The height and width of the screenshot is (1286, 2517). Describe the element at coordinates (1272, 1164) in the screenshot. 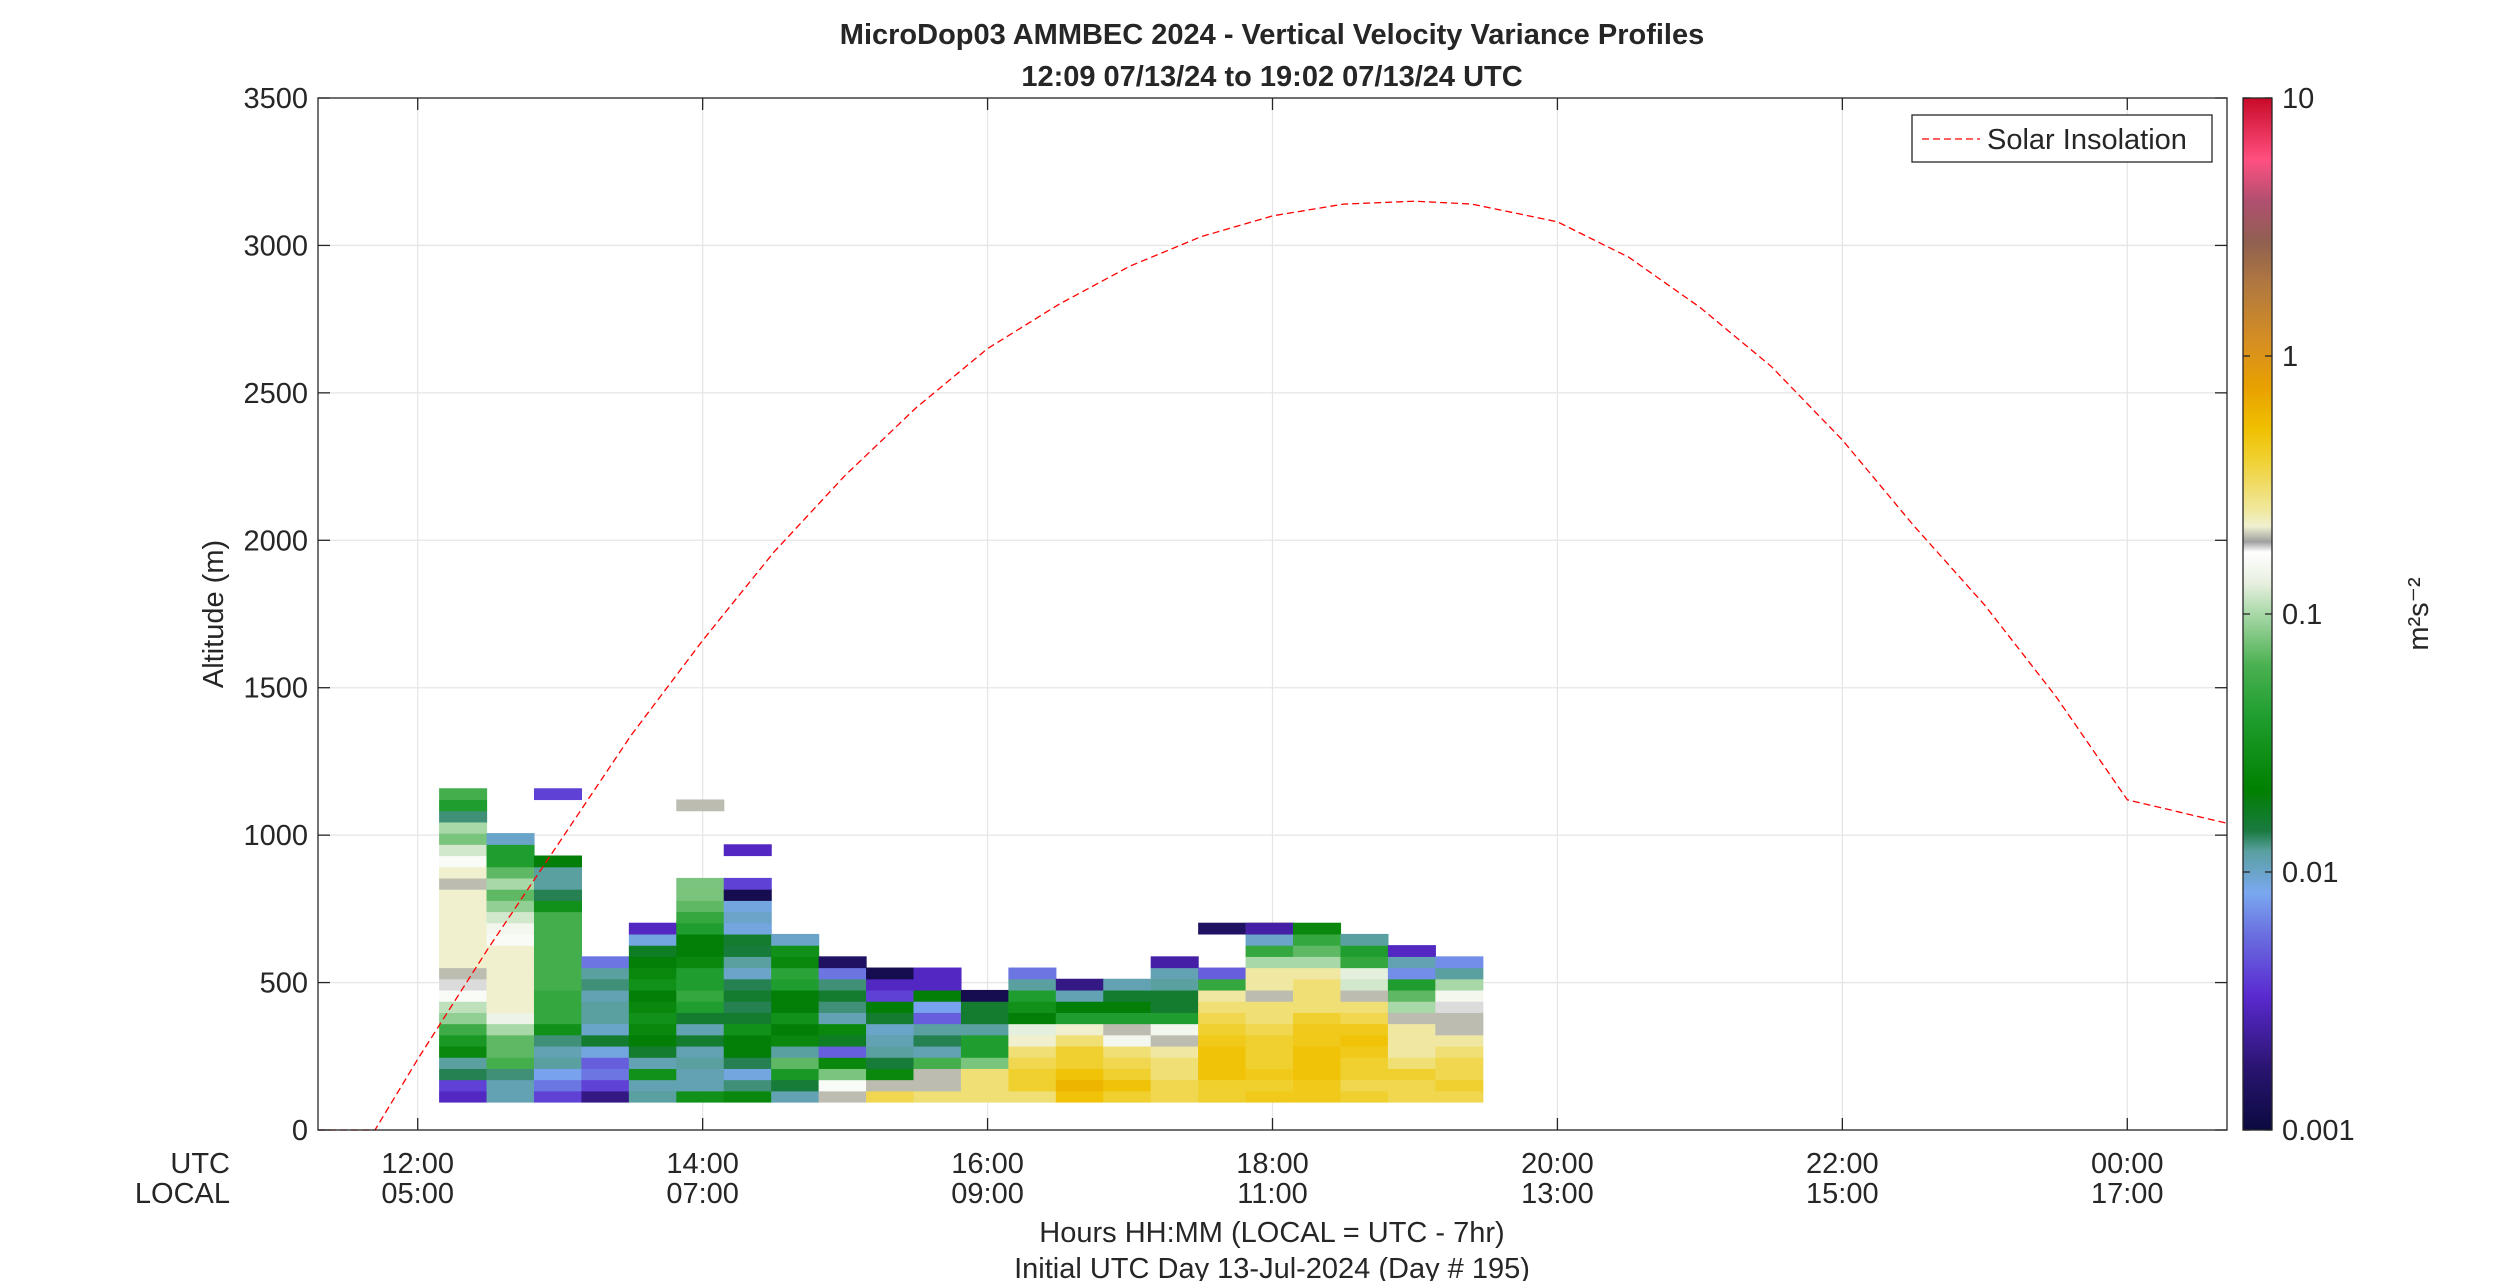

I see `x-tick-label-utc: 18:00` at that location.